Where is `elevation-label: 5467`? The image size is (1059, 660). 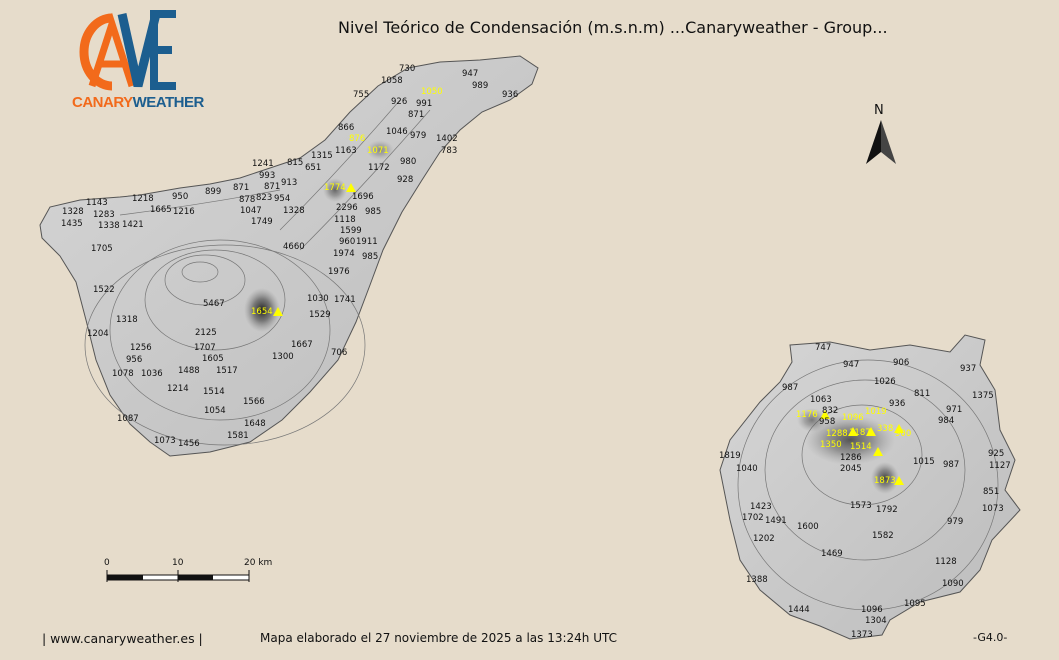 elevation-label: 5467 is located at coordinates (214, 304).